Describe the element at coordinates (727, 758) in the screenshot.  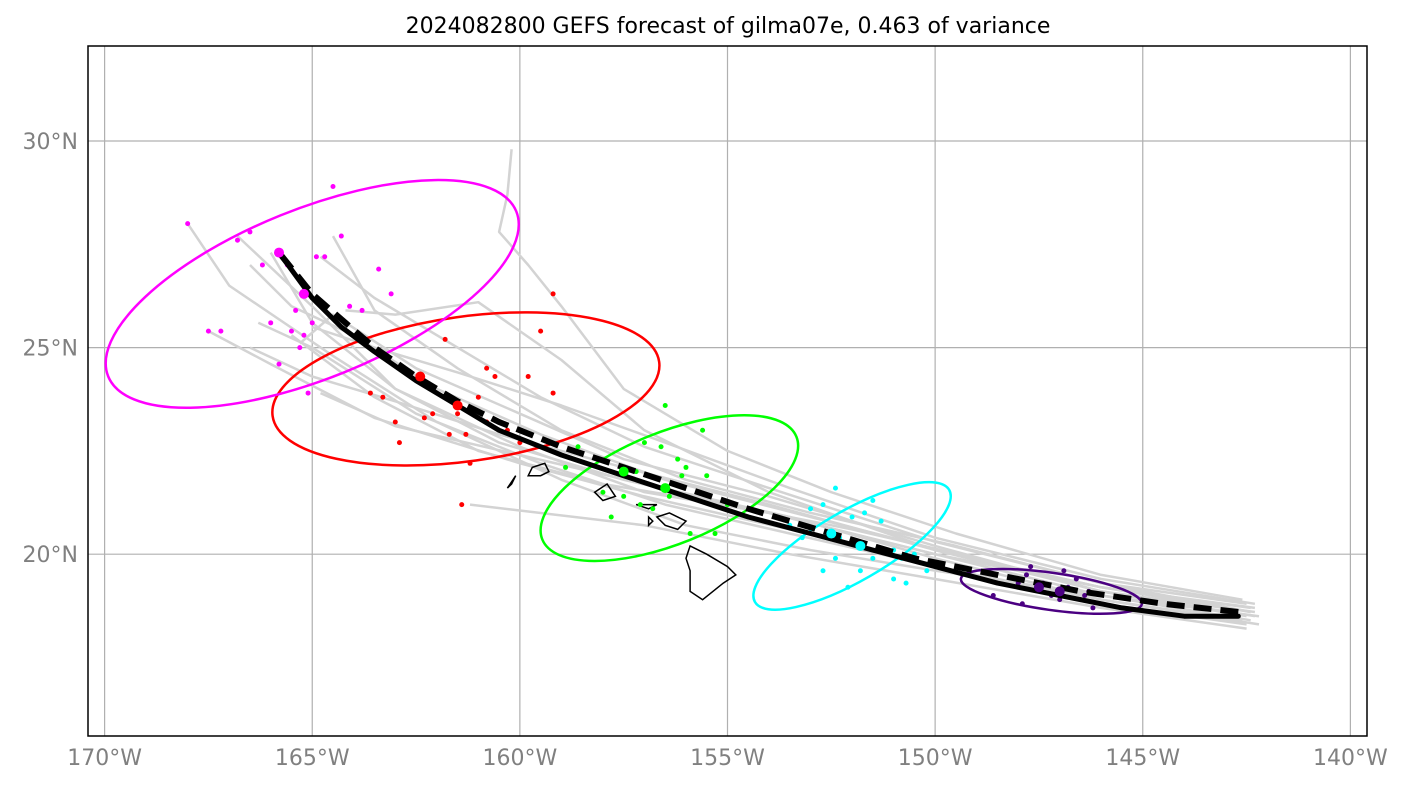
I see `x-tick-label: 155°W` at that location.